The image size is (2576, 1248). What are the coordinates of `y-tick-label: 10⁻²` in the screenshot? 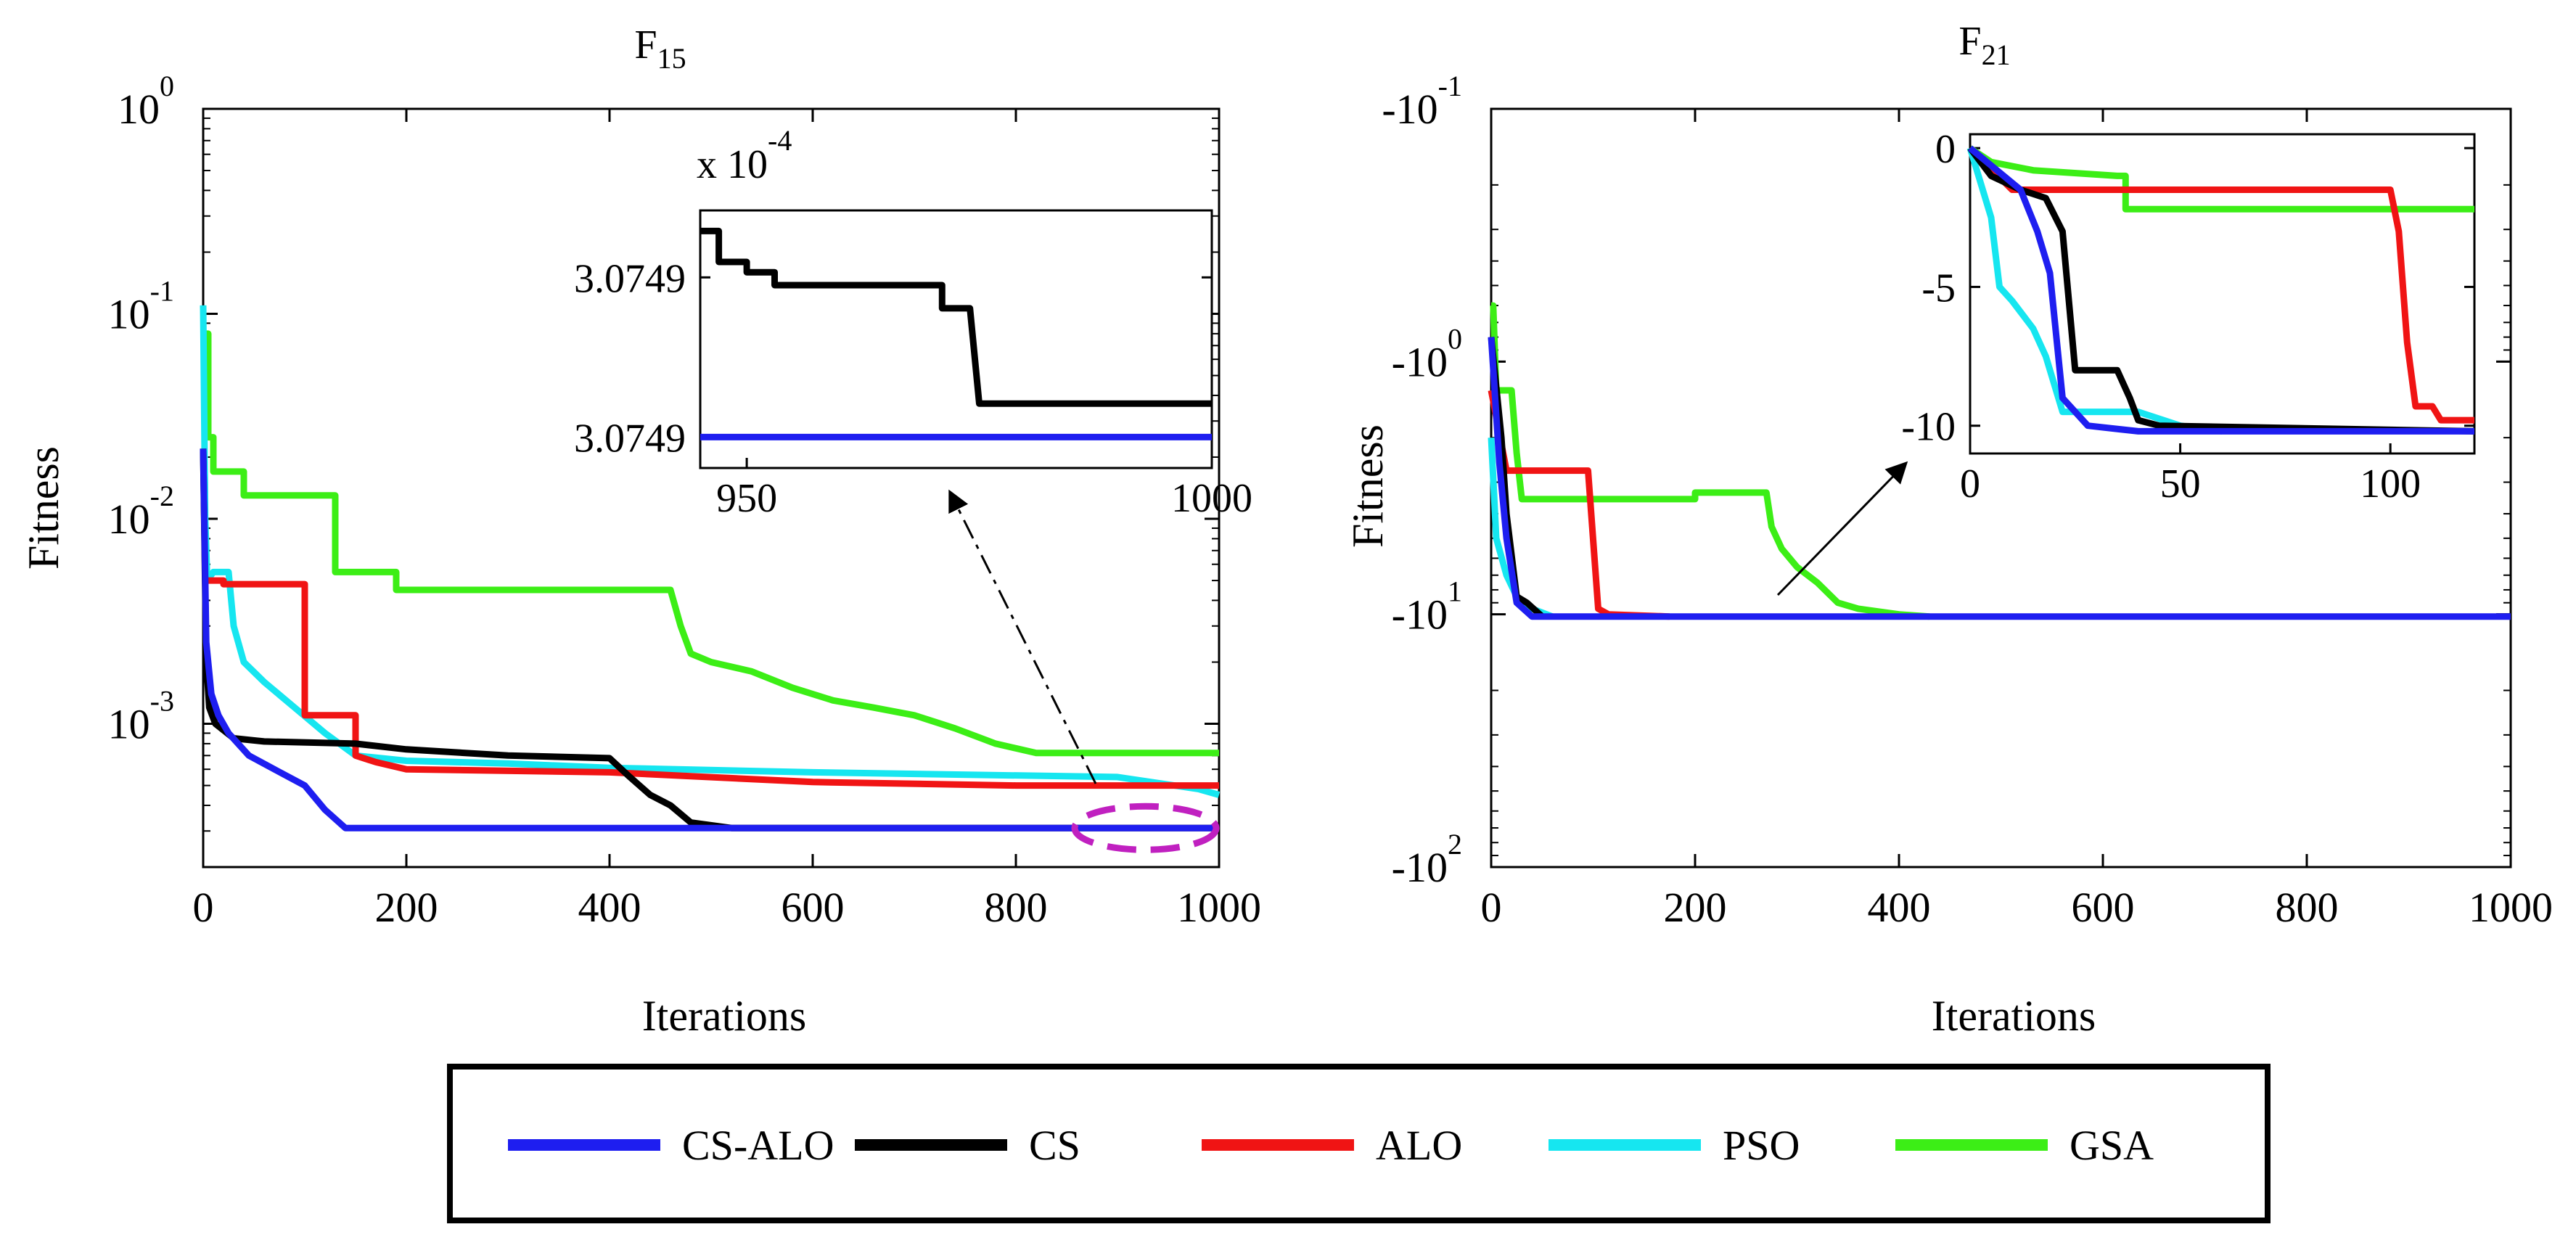 It's located at (141, 512).